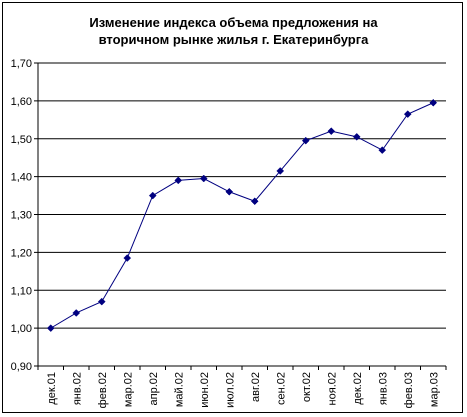  I want to click on x-tick-label: янв.03, so click(383, 388).